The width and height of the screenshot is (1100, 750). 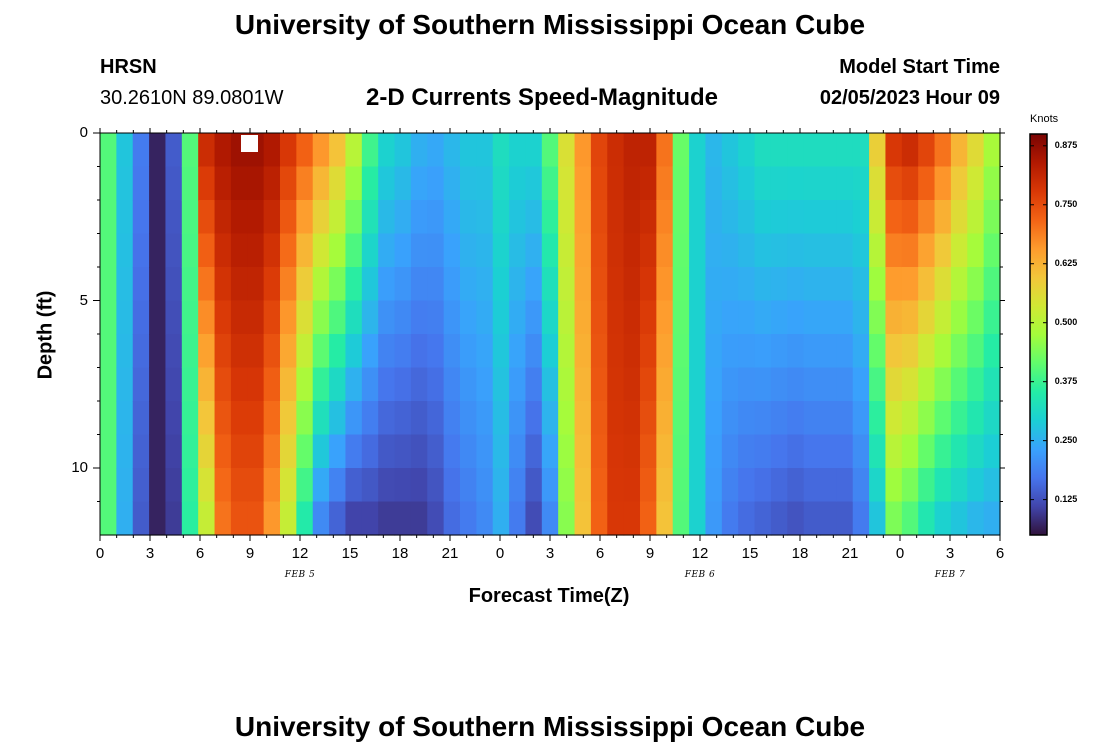 I want to click on chart-title: 2-D Currents Speed-Magnitude, so click(x=542, y=97).